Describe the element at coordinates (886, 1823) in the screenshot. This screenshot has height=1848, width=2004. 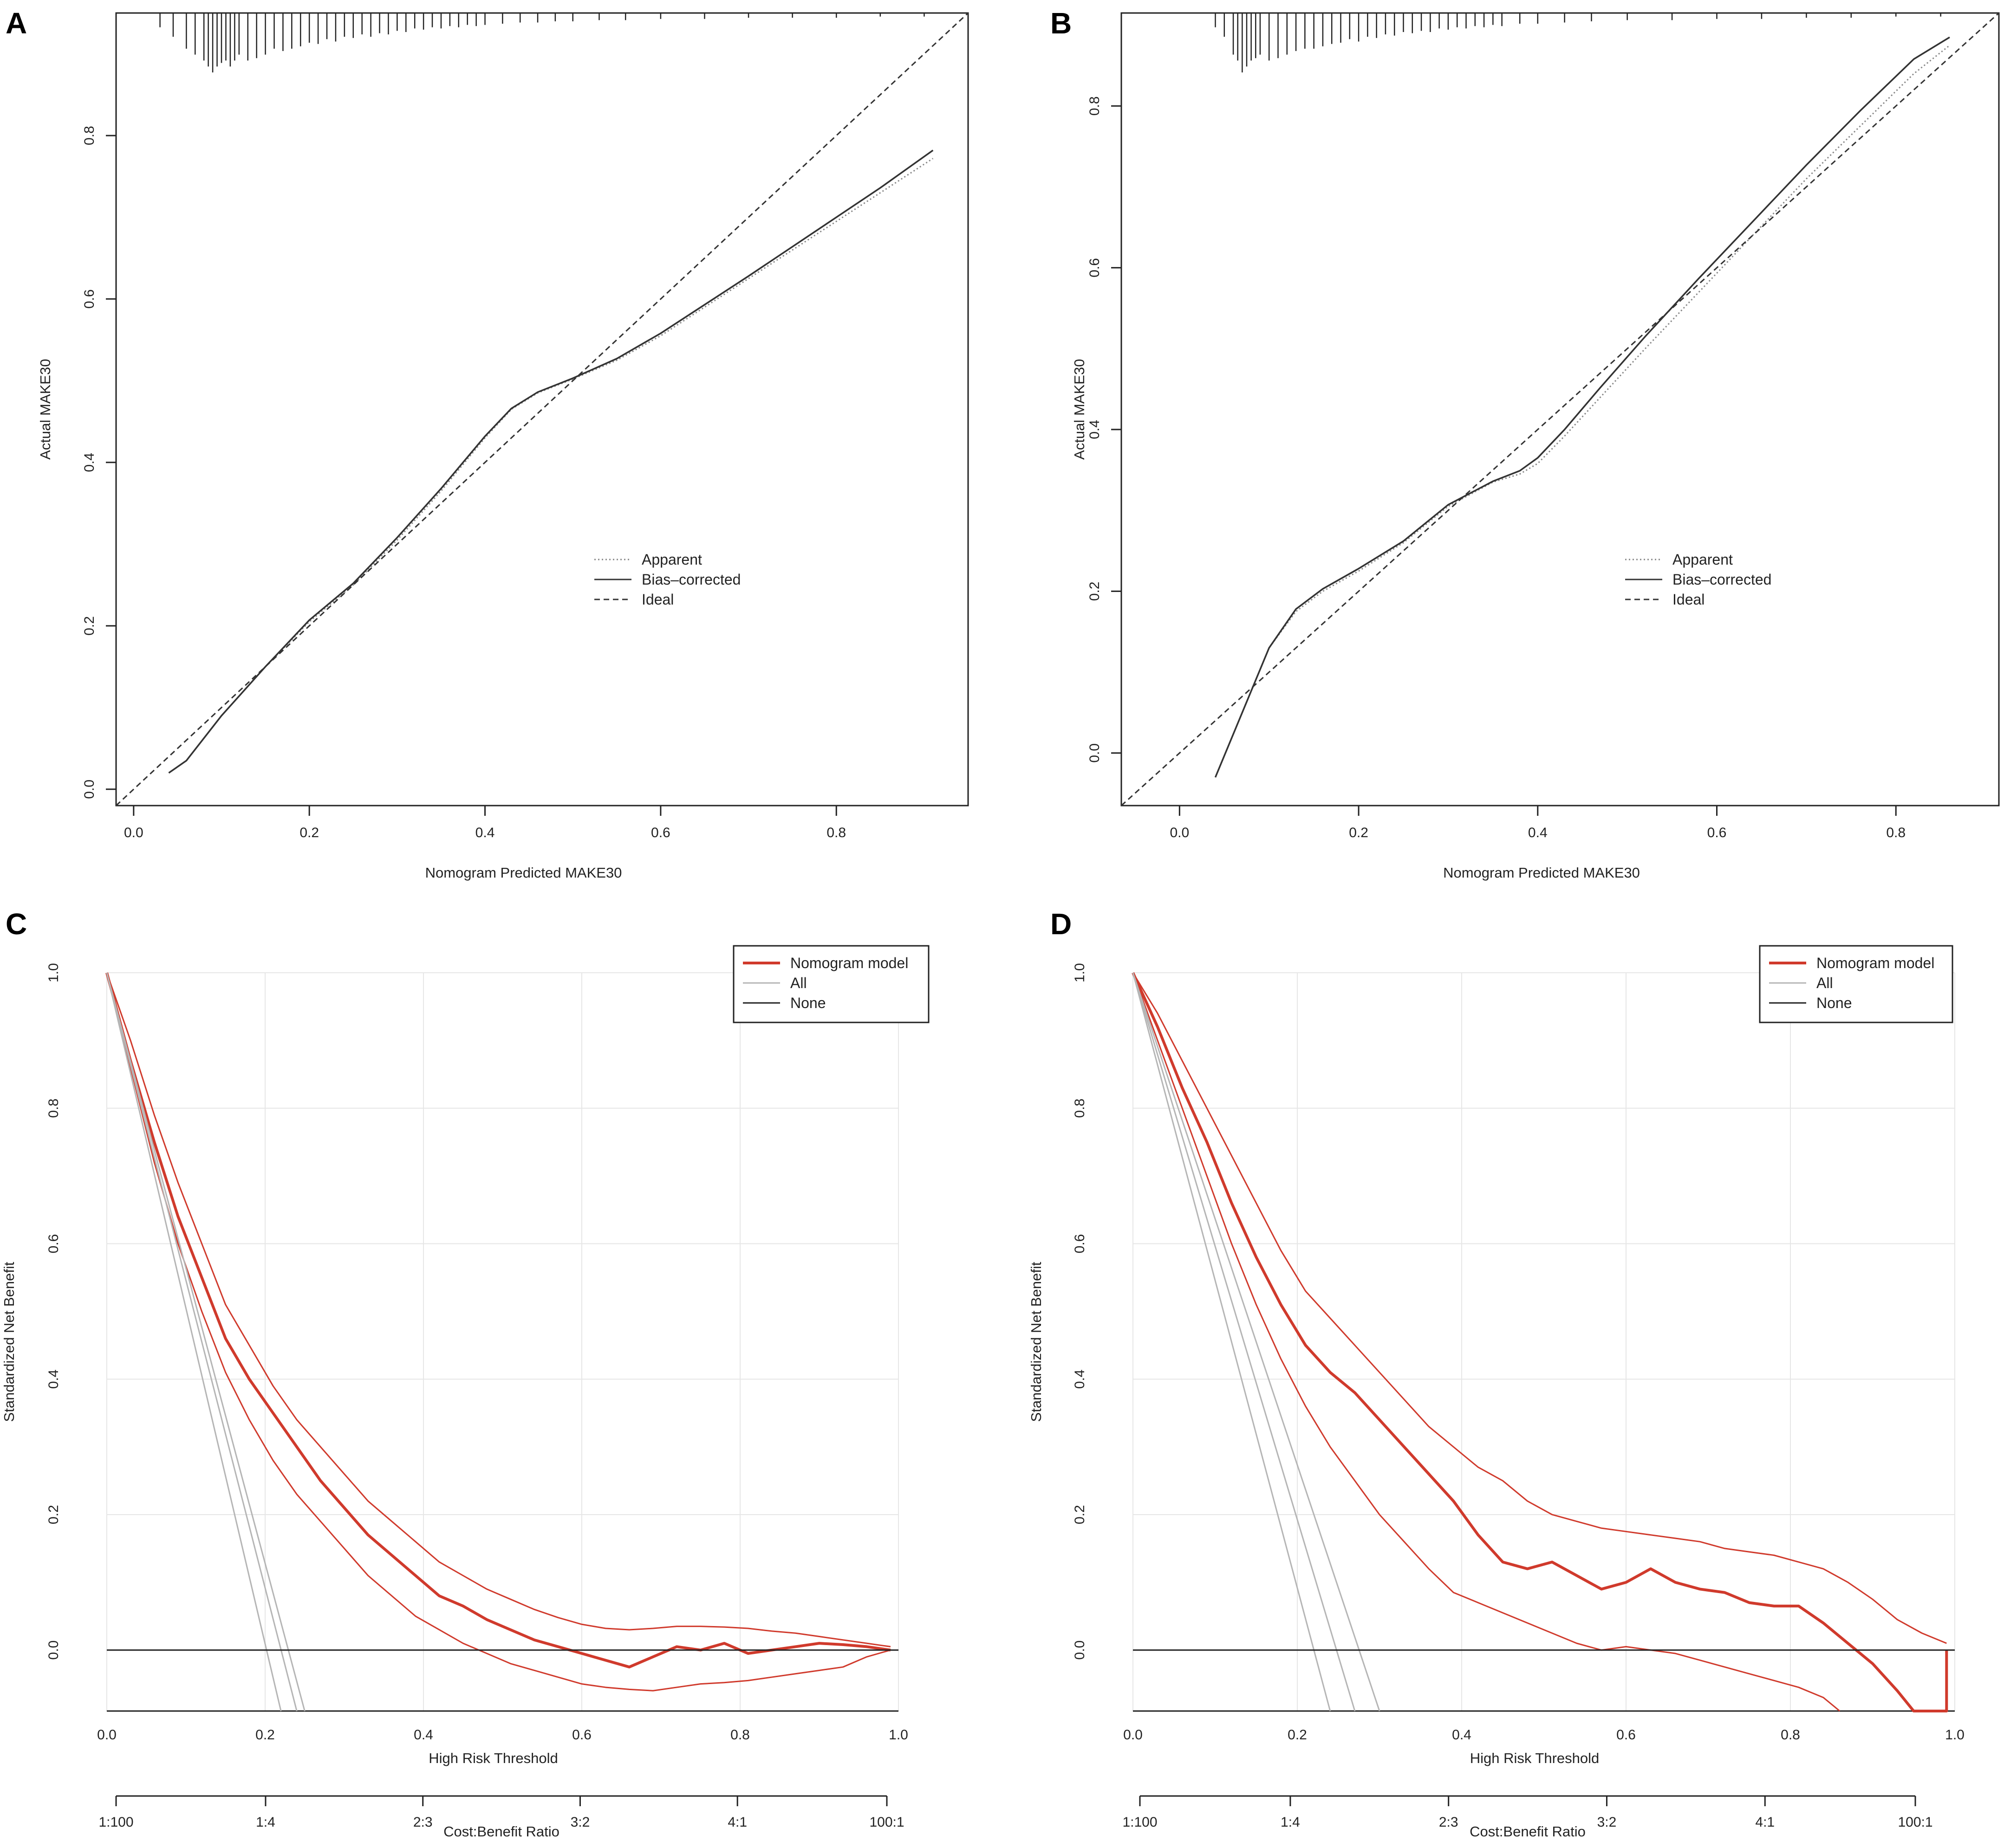
I see `x2-tick-label: 100:1` at that location.